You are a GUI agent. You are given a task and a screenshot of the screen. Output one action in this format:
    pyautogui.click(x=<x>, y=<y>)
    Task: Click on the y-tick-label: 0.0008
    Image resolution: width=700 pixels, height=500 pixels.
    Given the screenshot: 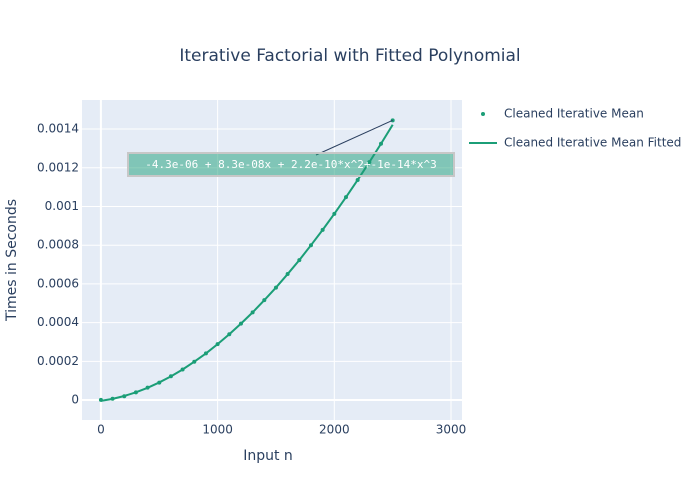 What is the action you would take?
    pyautogui.click(x=58, y=245)
    